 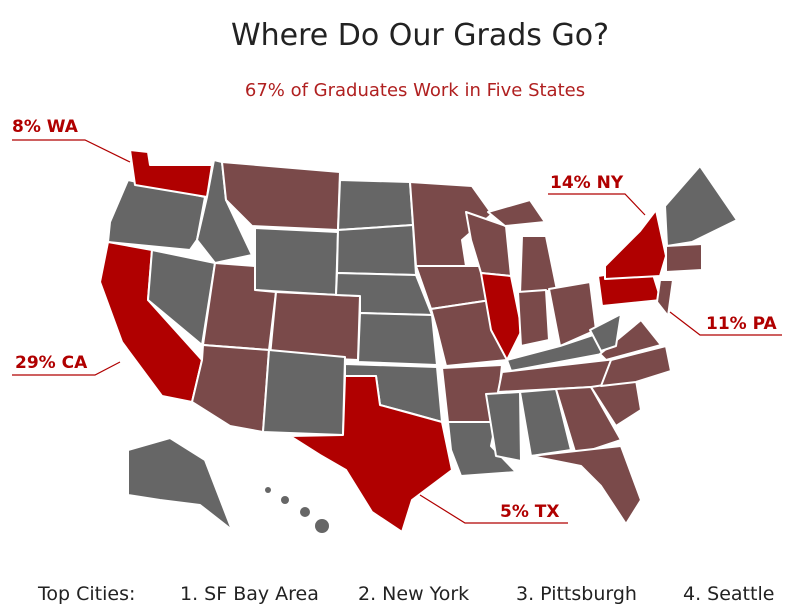 What do you see at coordinates (587, 183) in the screenshot?
I see `callout: 14% NY` at bounding box center [587, 183].